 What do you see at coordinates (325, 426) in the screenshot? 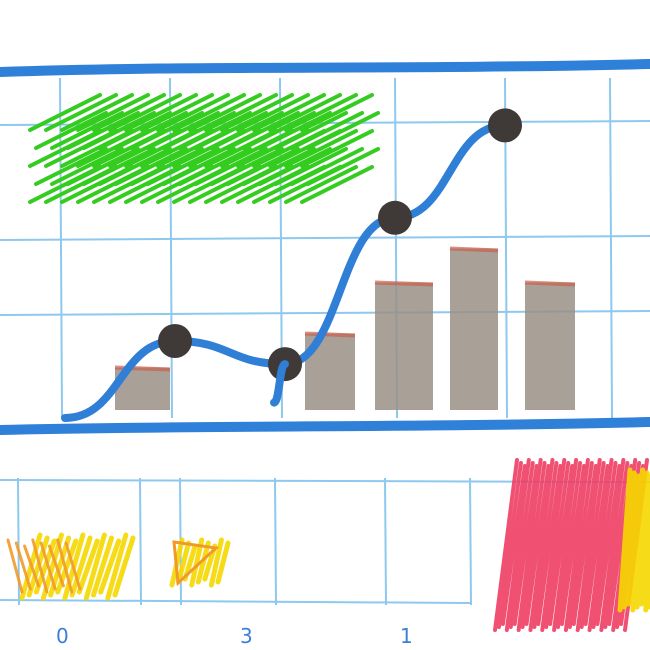
I see `frame-baseline` at bounding box center [325, 426].